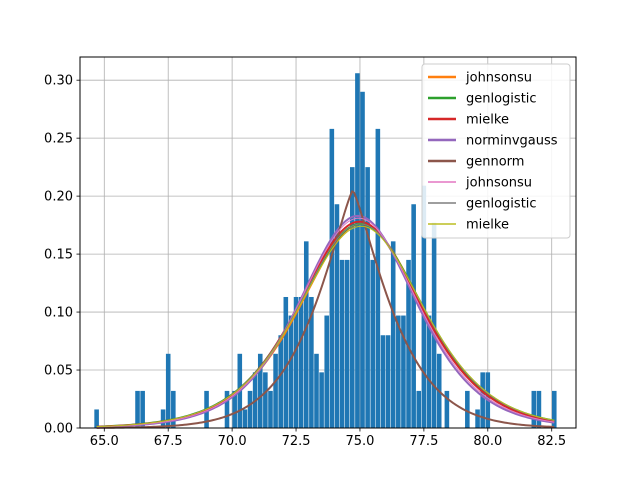 The image size is (640, 484). What do you see at coordinates (328, 438) in the screenshot?
I see `x-axis-ticks: 65.0 67.5 70.0 72.5 75.0 77.5 80.0 82.5` at bounding box center [328, 438].